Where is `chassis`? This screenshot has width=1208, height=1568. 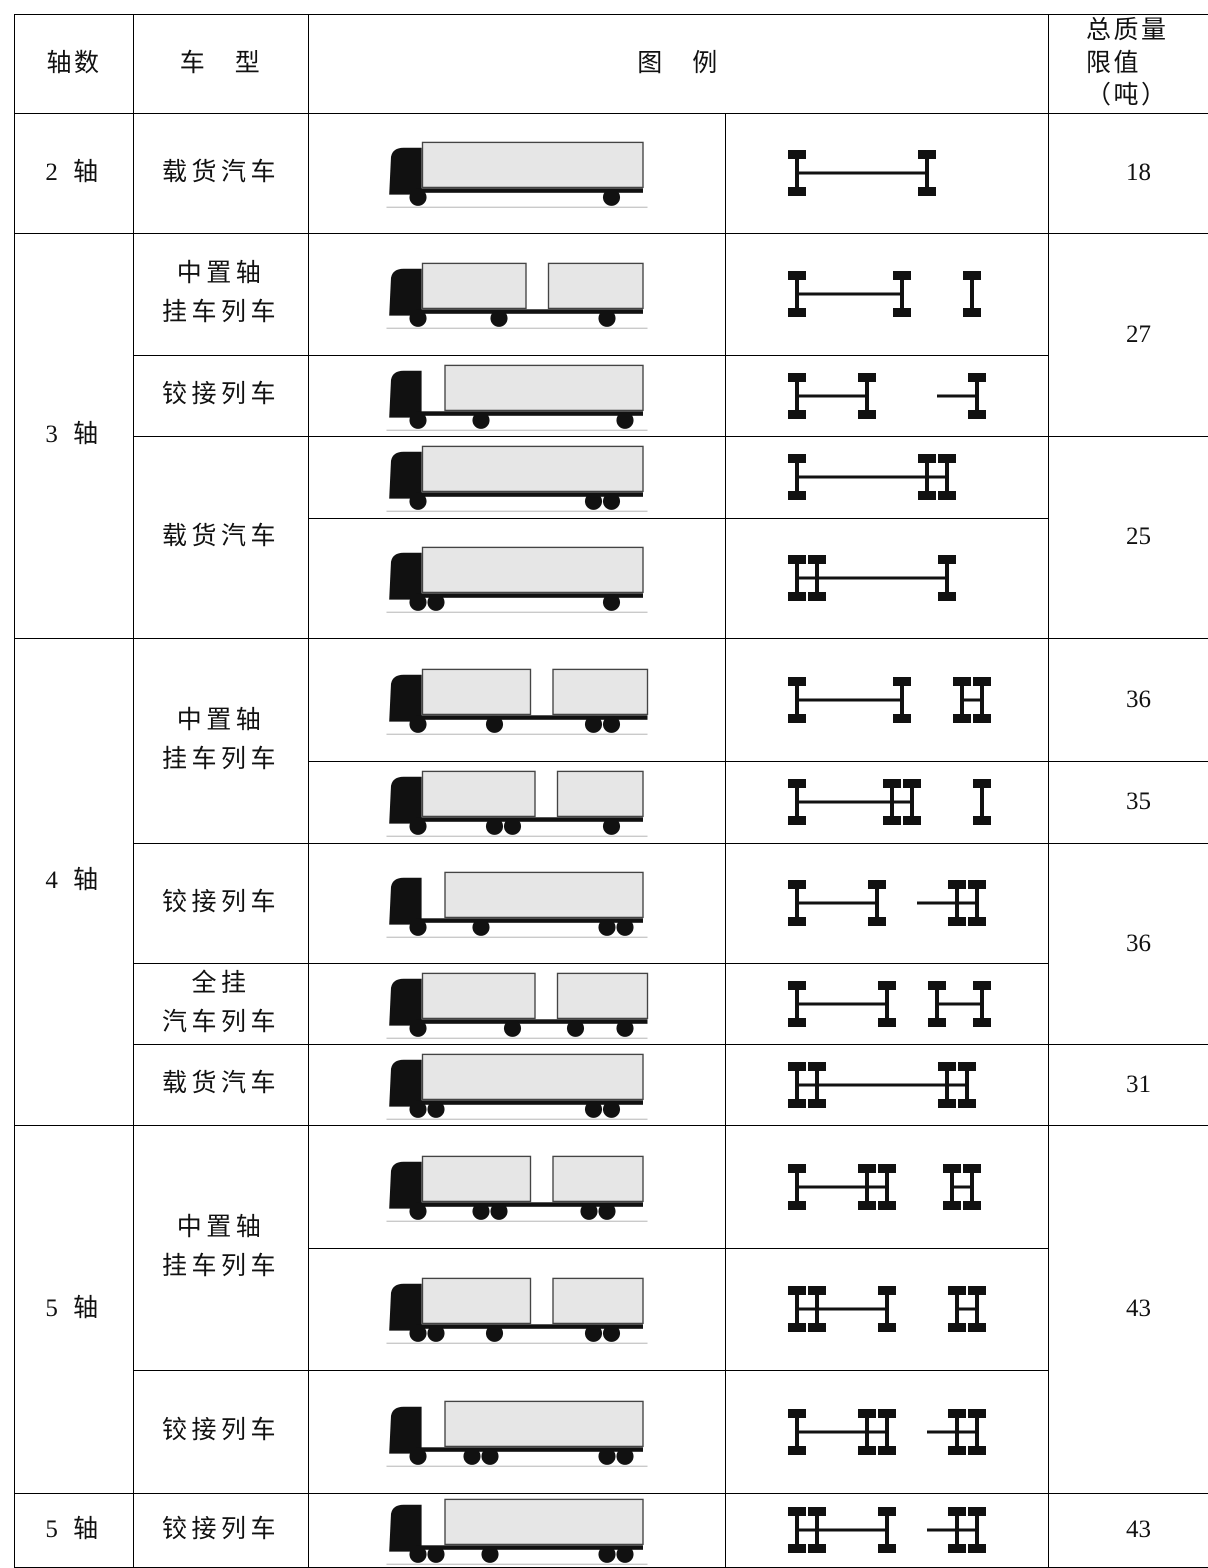 chassis is located at coordinates (520, 1021).